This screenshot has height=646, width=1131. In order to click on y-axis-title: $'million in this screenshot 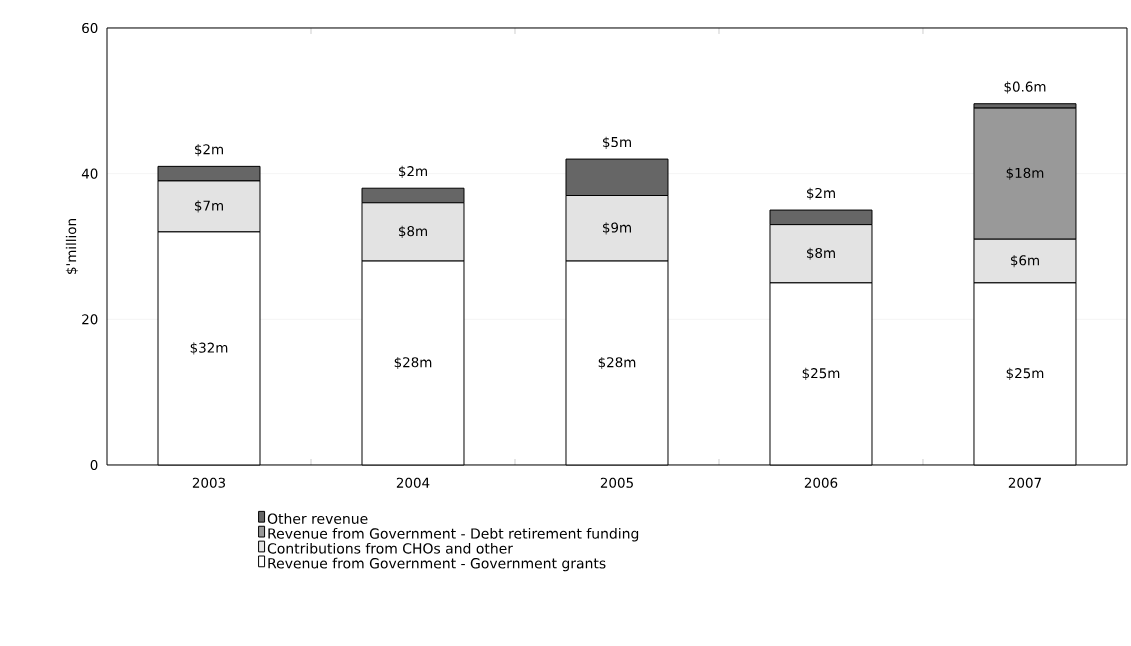, I will do `click(72, 246)`.